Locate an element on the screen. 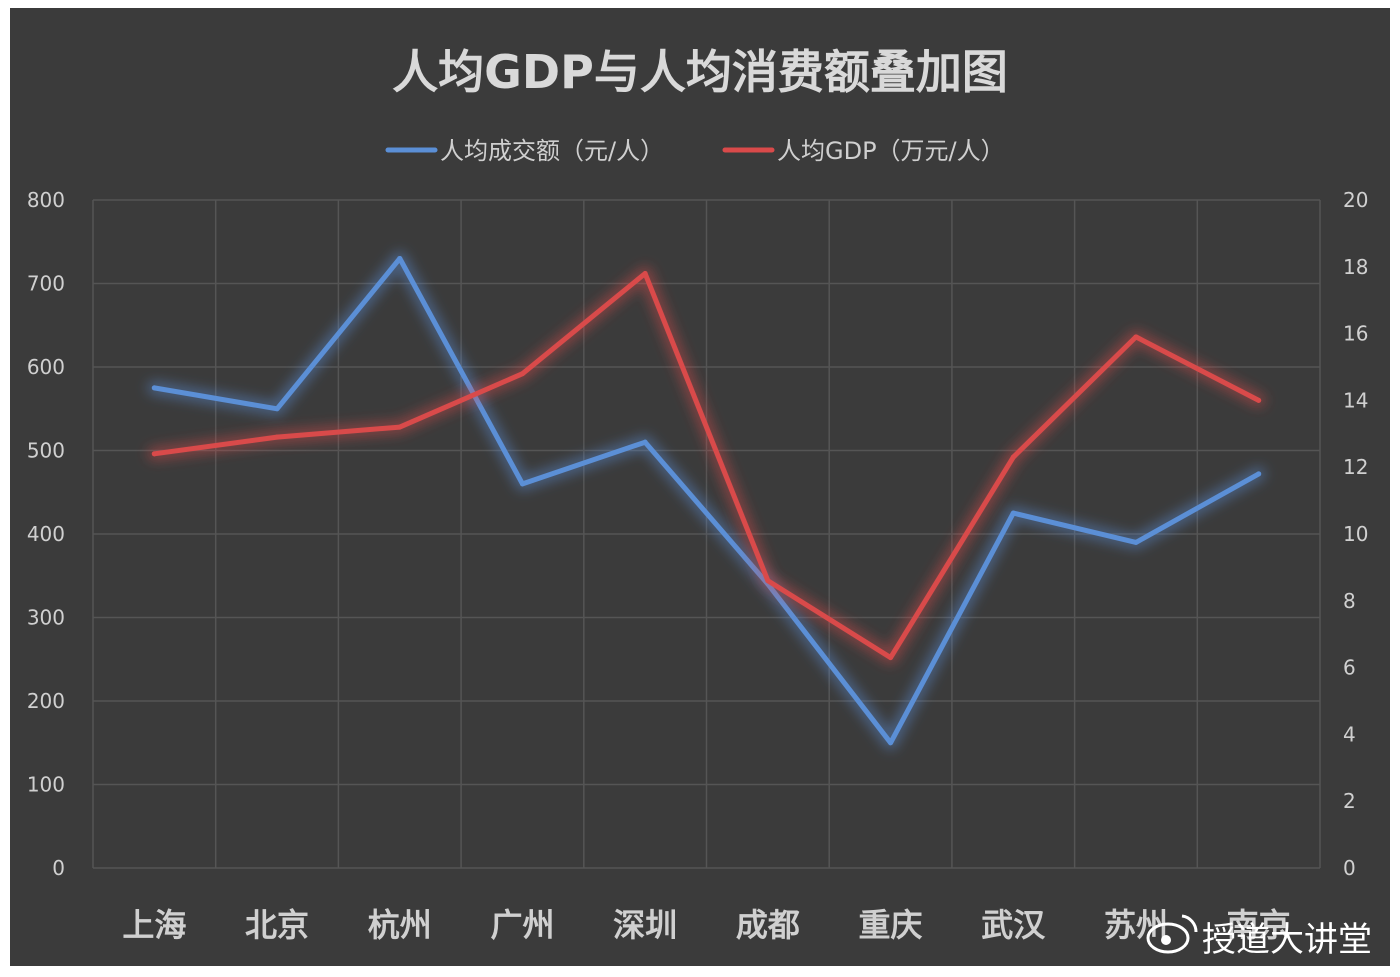 The image size is (1400, 977). category-label: 北京 is located at coordinates (277, 925).